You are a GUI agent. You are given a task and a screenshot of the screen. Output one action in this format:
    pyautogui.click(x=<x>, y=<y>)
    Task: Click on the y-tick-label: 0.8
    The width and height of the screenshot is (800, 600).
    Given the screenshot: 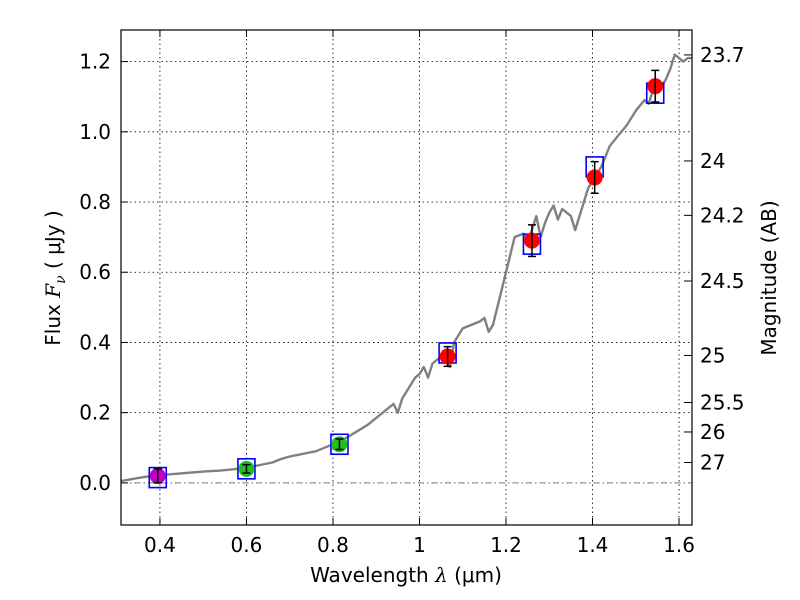 What is the action you would take?
    pyautogui.click(x=95, y=202)
    